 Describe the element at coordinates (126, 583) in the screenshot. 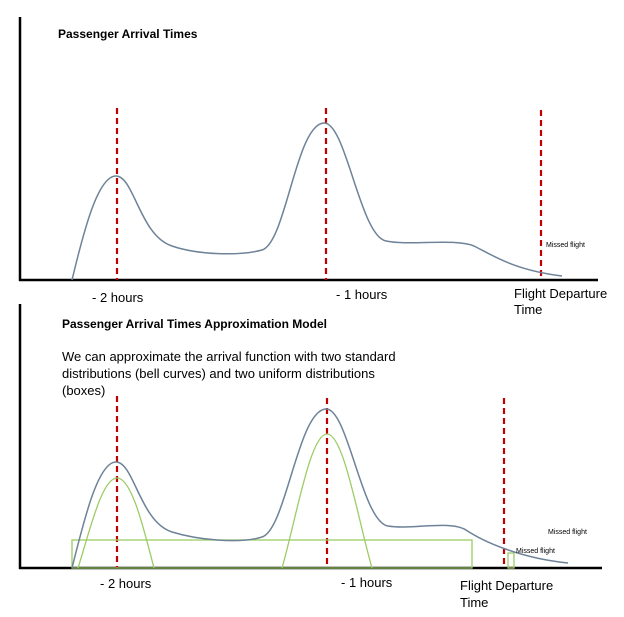

I see `bottom-label-two-hours: - 2 hours` at that location.